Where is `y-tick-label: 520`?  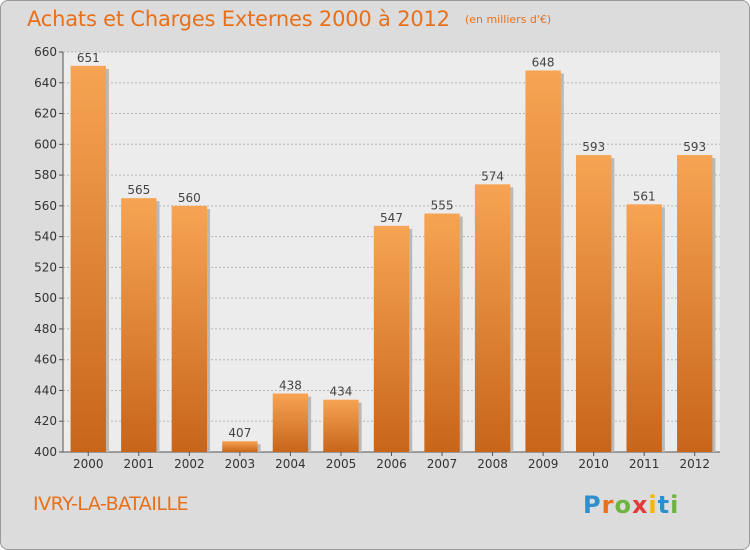 y-tick-label: 520 is located at coordinates (45, 267).